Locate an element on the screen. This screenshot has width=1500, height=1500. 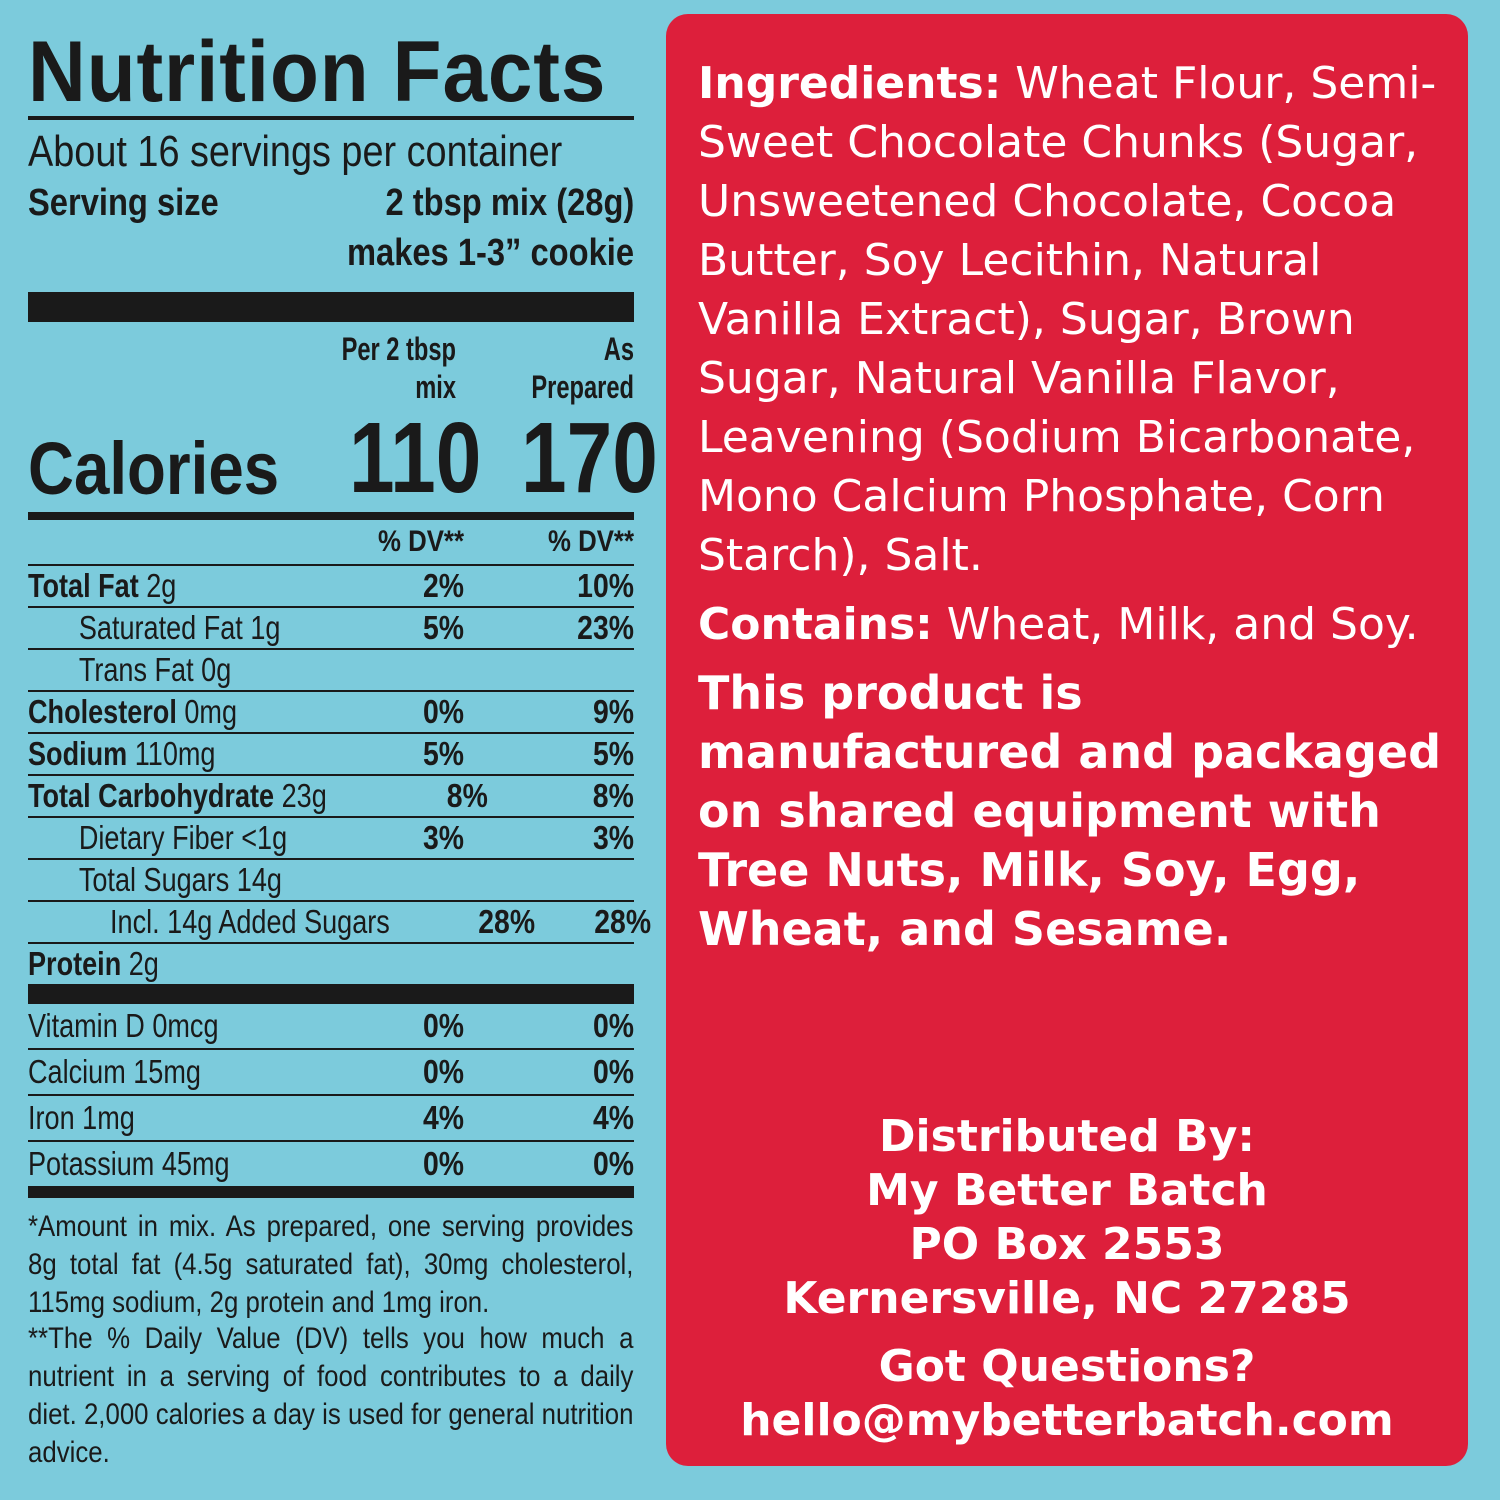
vitamin-name: Potassium 45mg is located at coordinates (129, 1163).